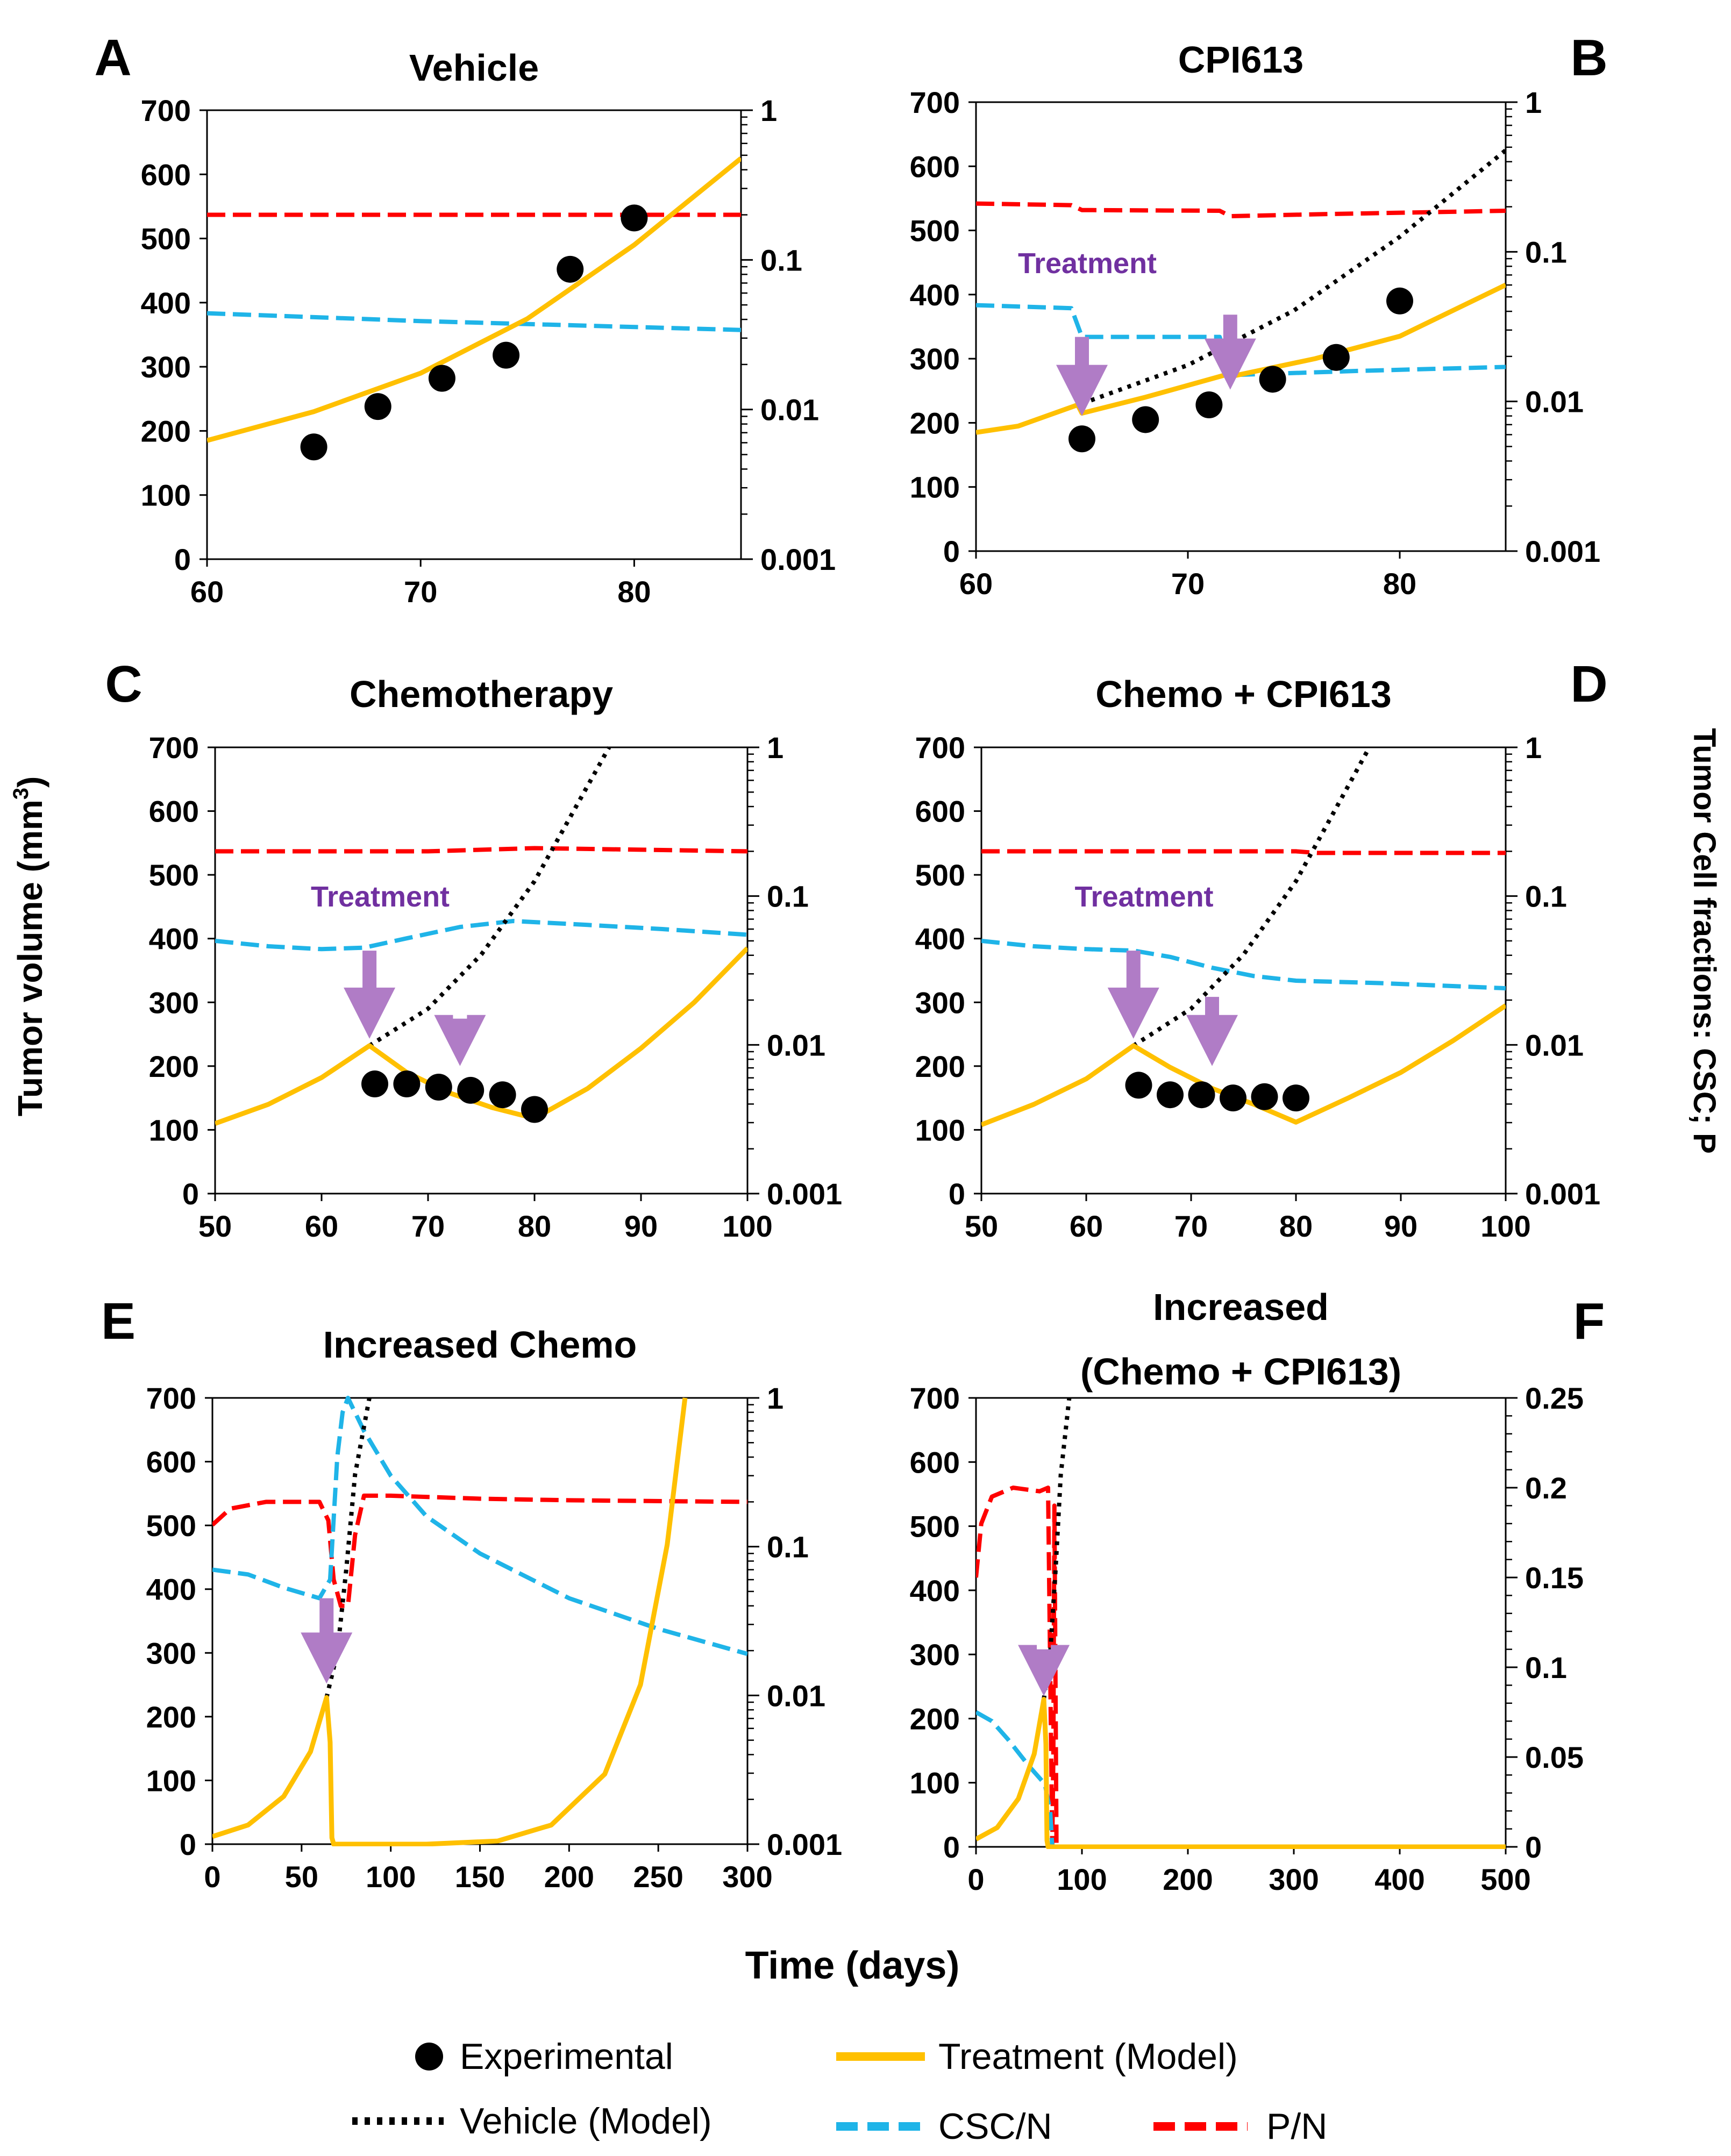 The width and height of the screenshot is (1731, 2156). Describe the element at coordinates (935, 1591) in the screenshot. I see `panel-f-ytick-label: 400` at that location.